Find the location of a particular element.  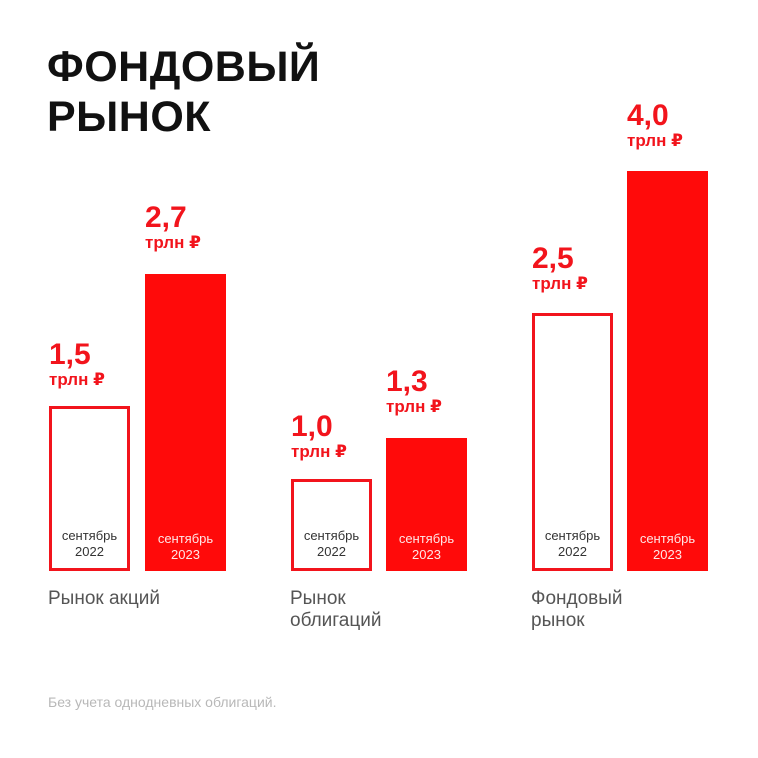

value-label: 1,5 трлн ₽ is located at coordinates (77, 365).